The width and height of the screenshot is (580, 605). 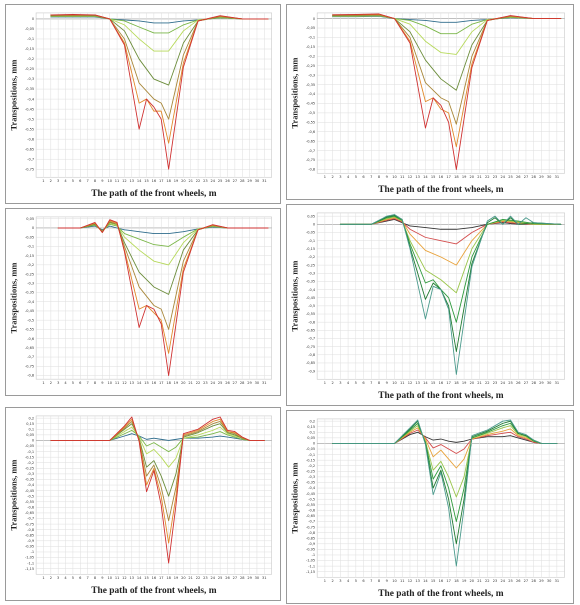 I want to click on y-tick-label: 0,05, so click(x=30, y=219).